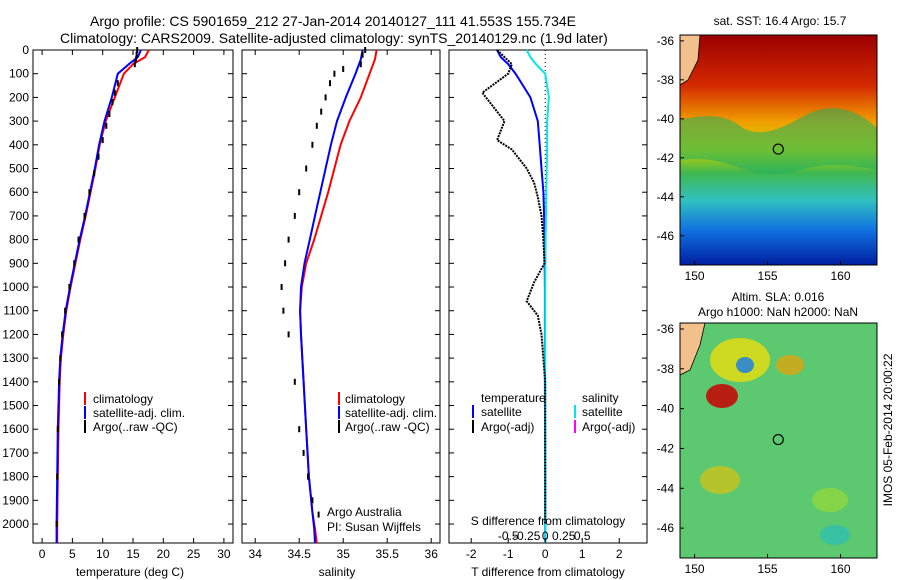 The image size is (900, 580). What do you see at coordinates (690, 60) in the screenshot?
I see `sst-coastline` at bounding box center [690, 60].